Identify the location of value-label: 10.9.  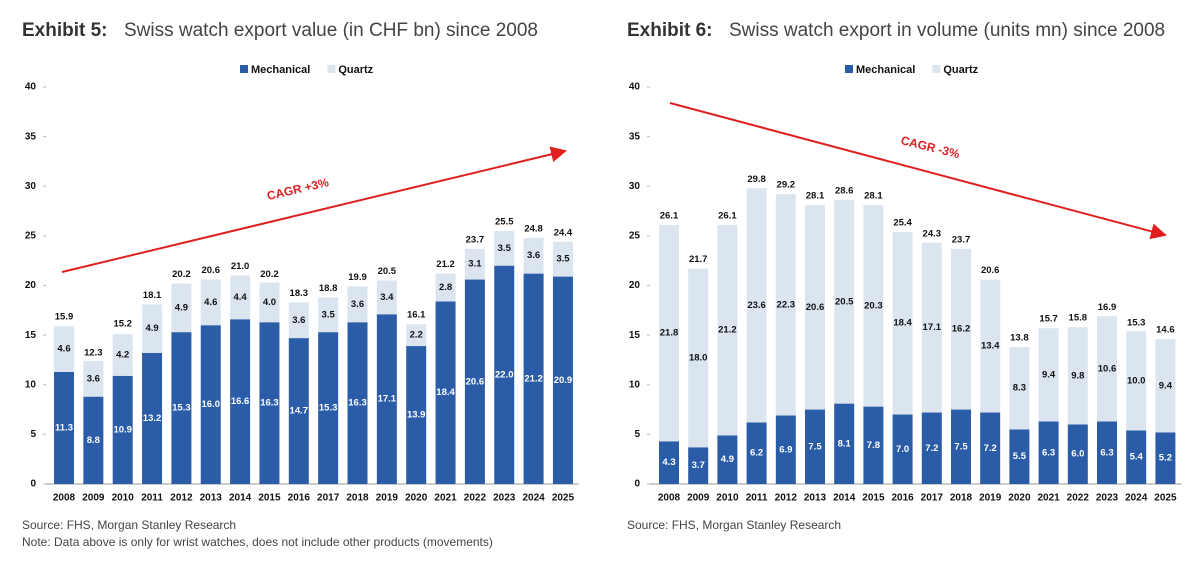
(122, 429).